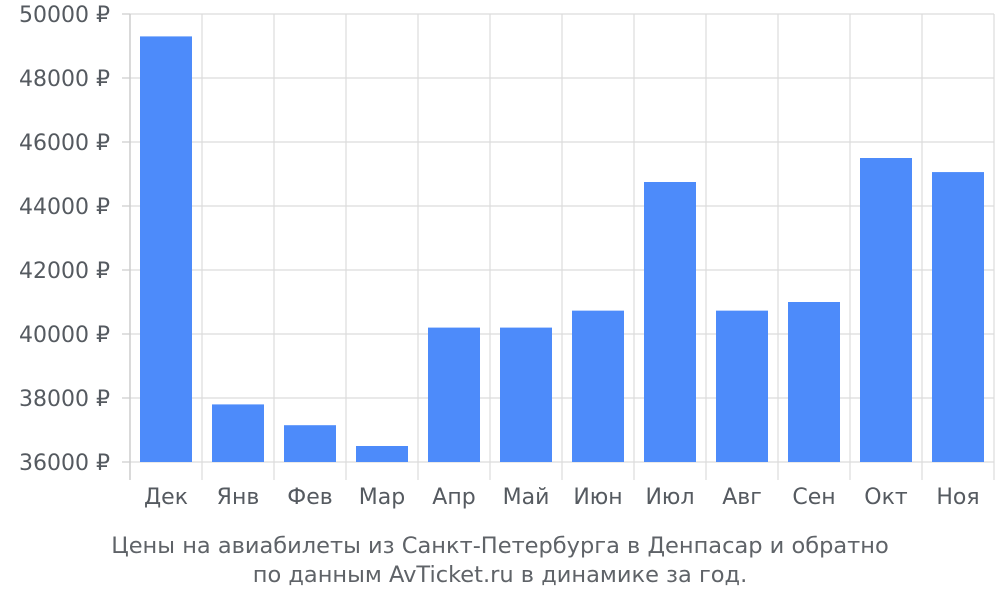 The image size is (1000, 600). What do you see at coordinates (886, 310) in the screenshot?
I see `bar-Окт` at bounding box center [886, 310].